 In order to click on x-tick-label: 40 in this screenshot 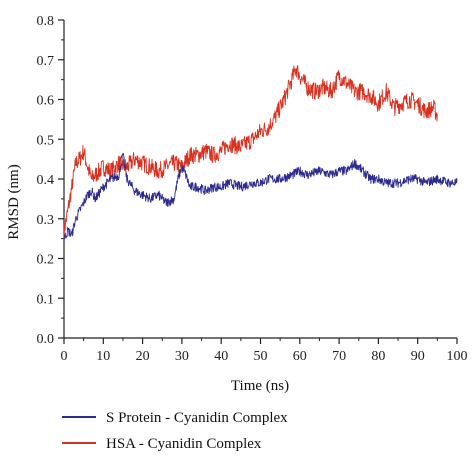, I will do `click(221, 356)`.